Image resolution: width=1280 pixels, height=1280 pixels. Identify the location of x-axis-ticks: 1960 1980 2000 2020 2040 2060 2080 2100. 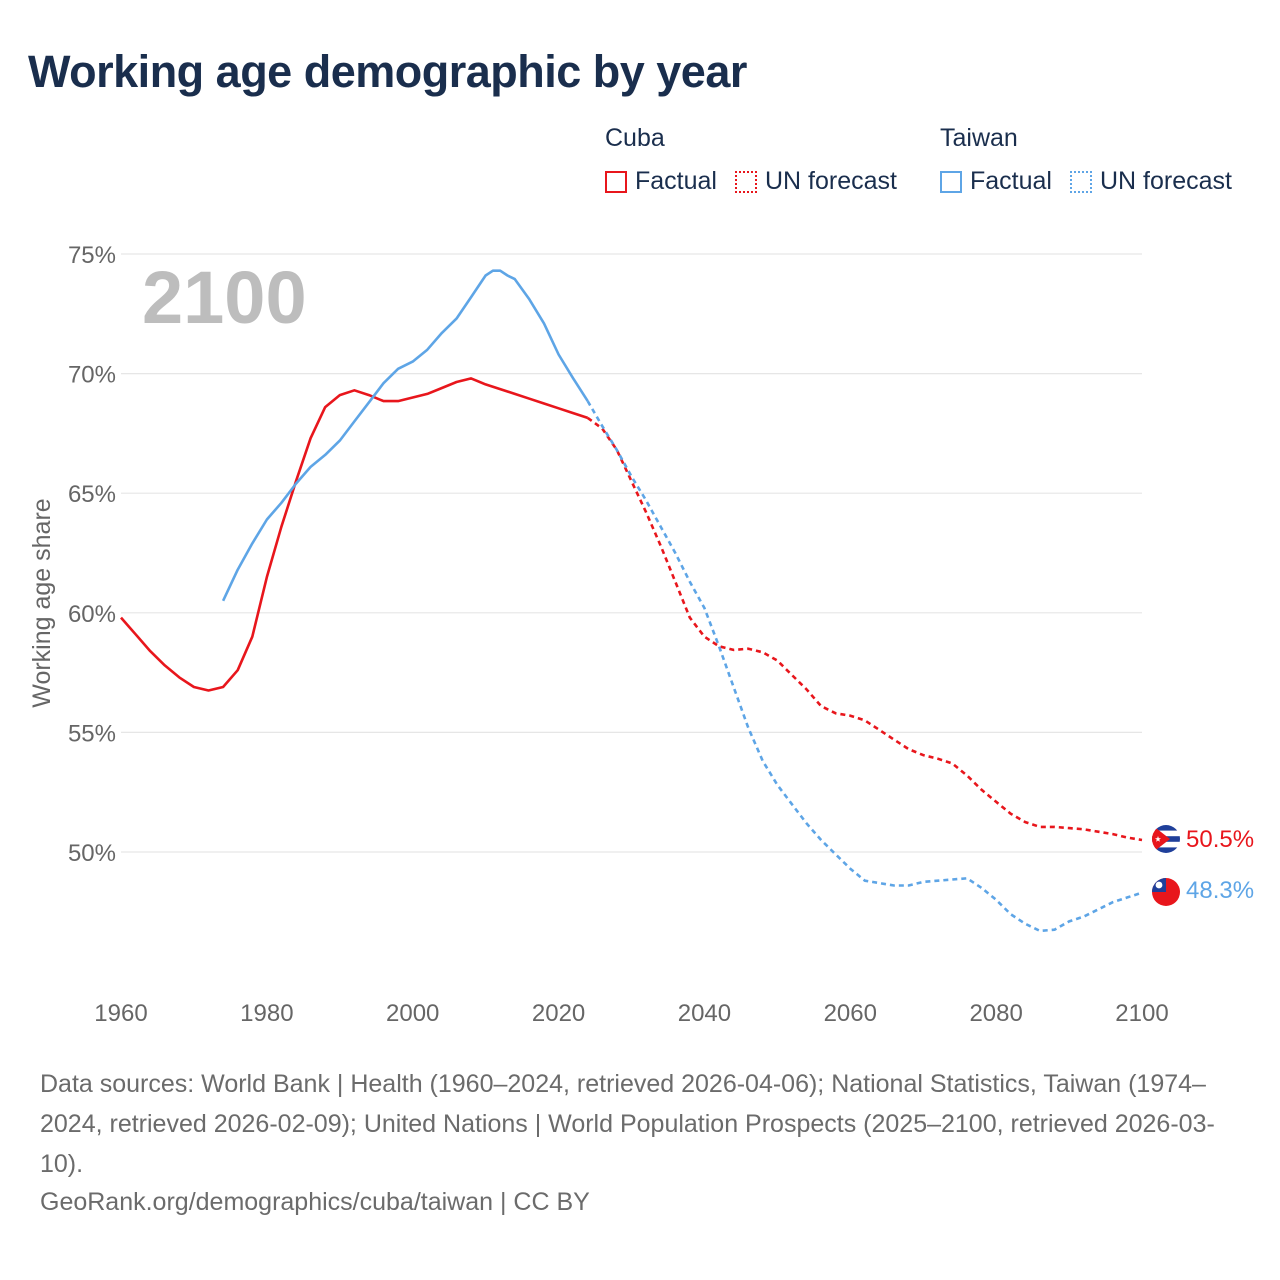
(631, 1013).